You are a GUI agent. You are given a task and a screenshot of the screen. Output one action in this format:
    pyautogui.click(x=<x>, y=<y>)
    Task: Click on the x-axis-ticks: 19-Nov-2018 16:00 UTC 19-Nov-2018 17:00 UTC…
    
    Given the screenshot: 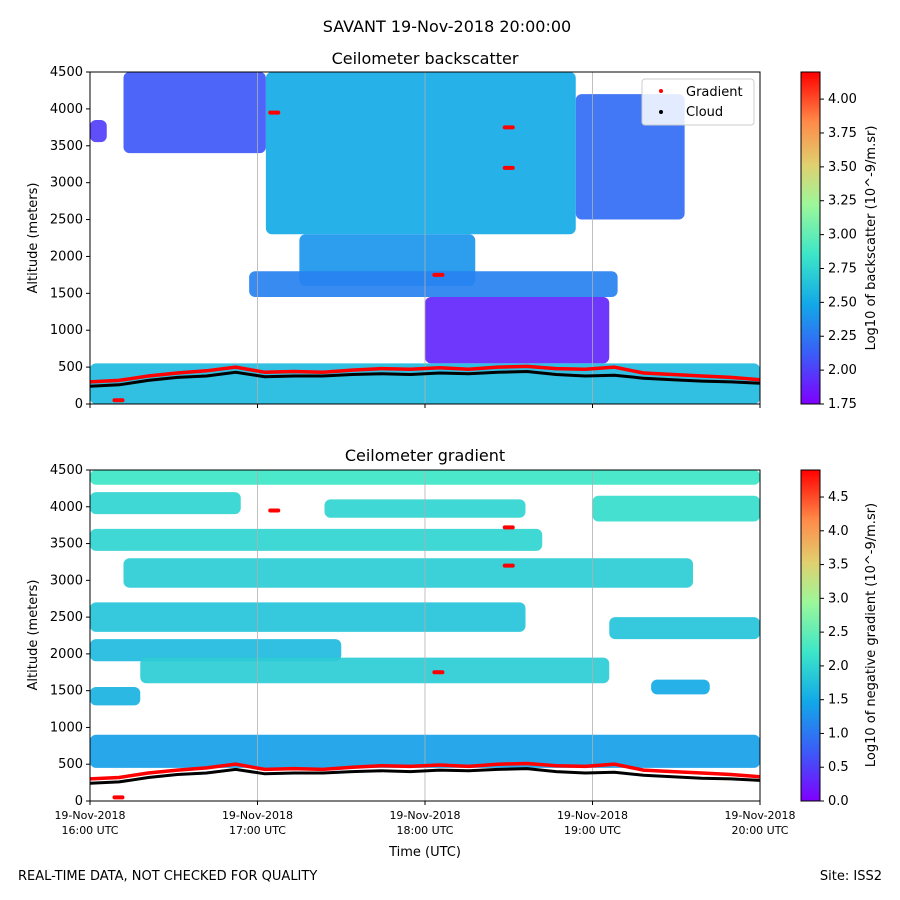 What is the action you would take?
    pyautogui.click(x=425, y=819)
    